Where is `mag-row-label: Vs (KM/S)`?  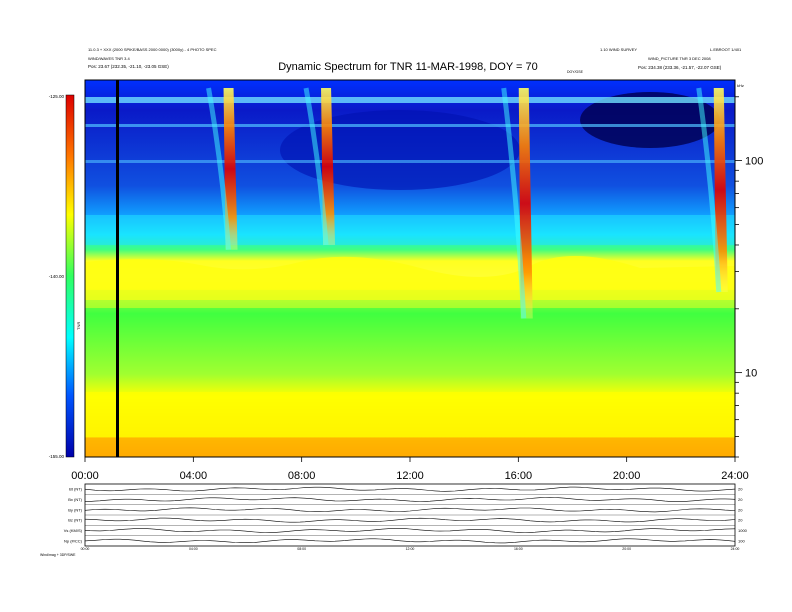
mag-row-label: Vs (KM/S) is located at coordinates (73, 530).